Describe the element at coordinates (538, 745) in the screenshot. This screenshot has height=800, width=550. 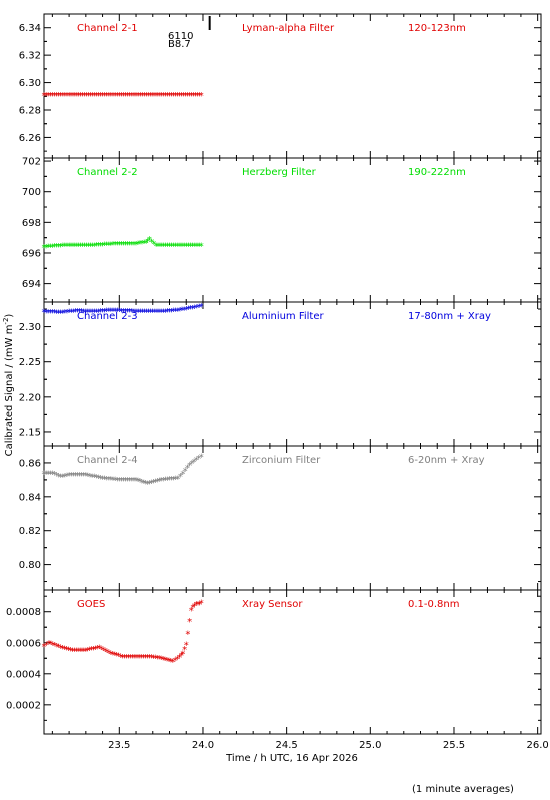
I see `x-tick-label: 26.0` at that location.